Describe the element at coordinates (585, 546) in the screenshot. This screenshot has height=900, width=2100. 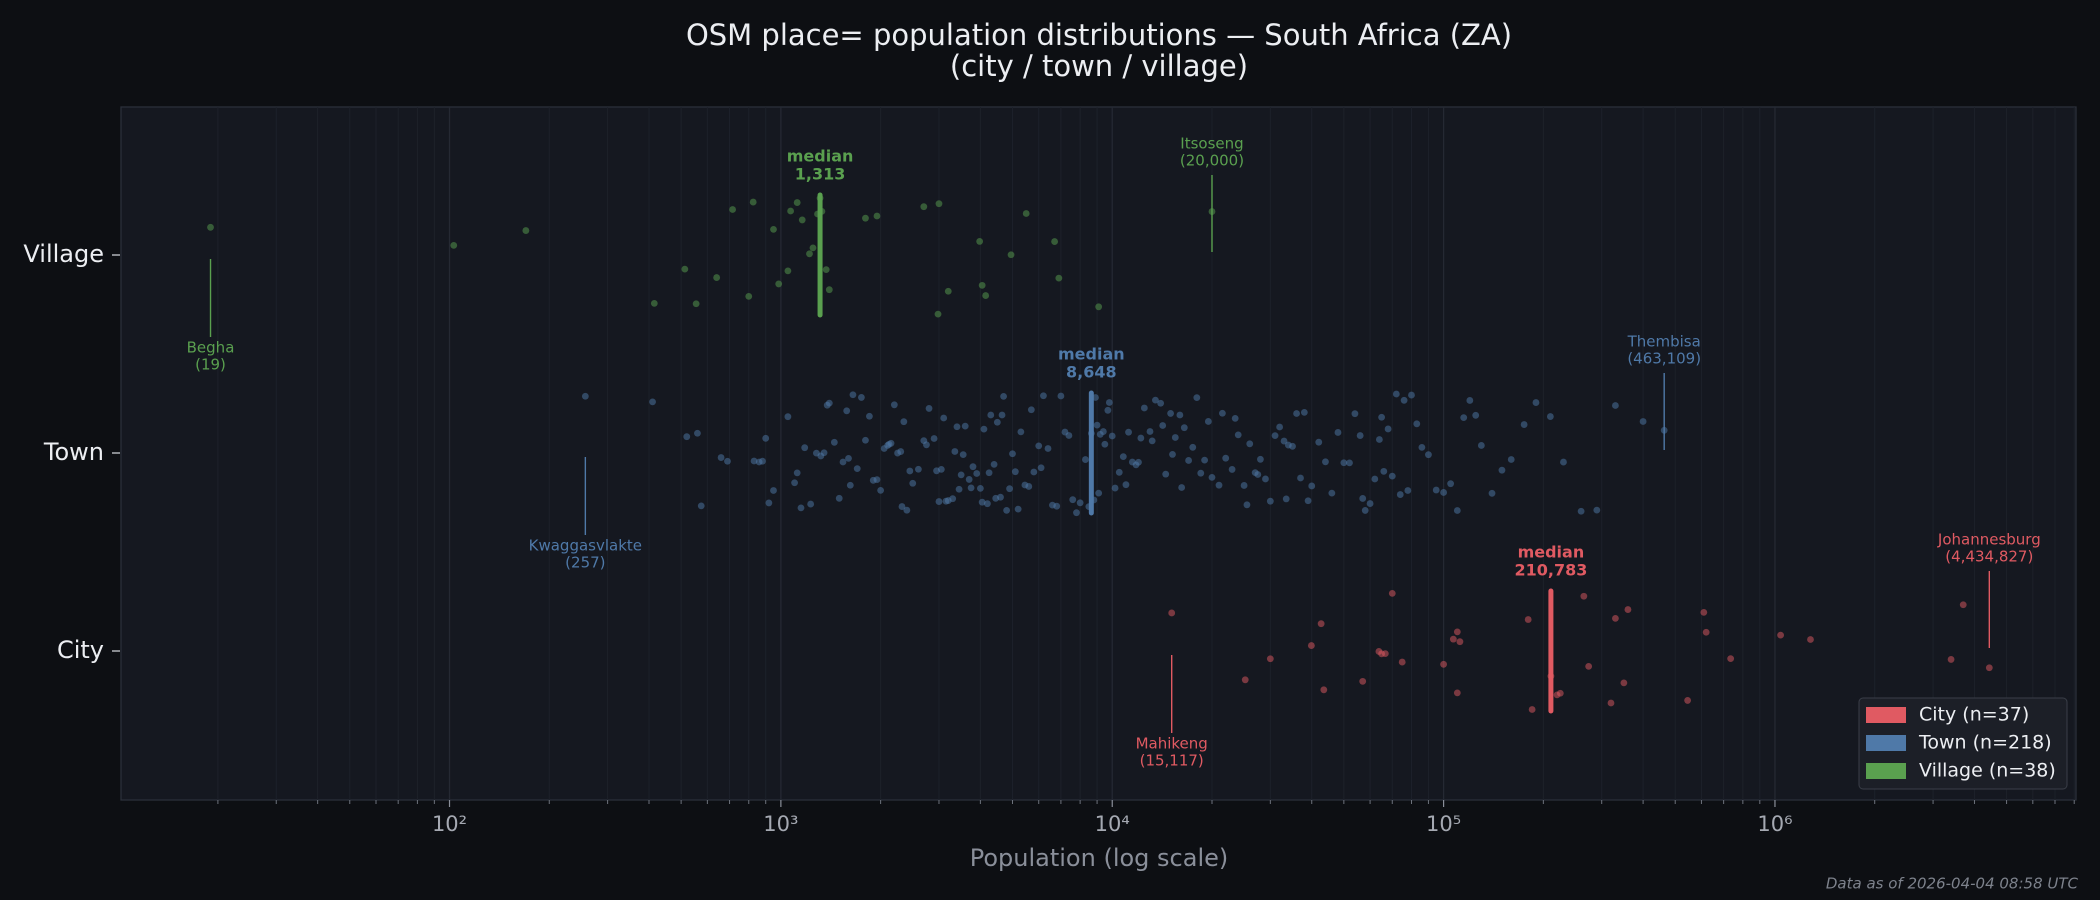
I see `min-annotation-name: Kwaggasvlakte` at that location.